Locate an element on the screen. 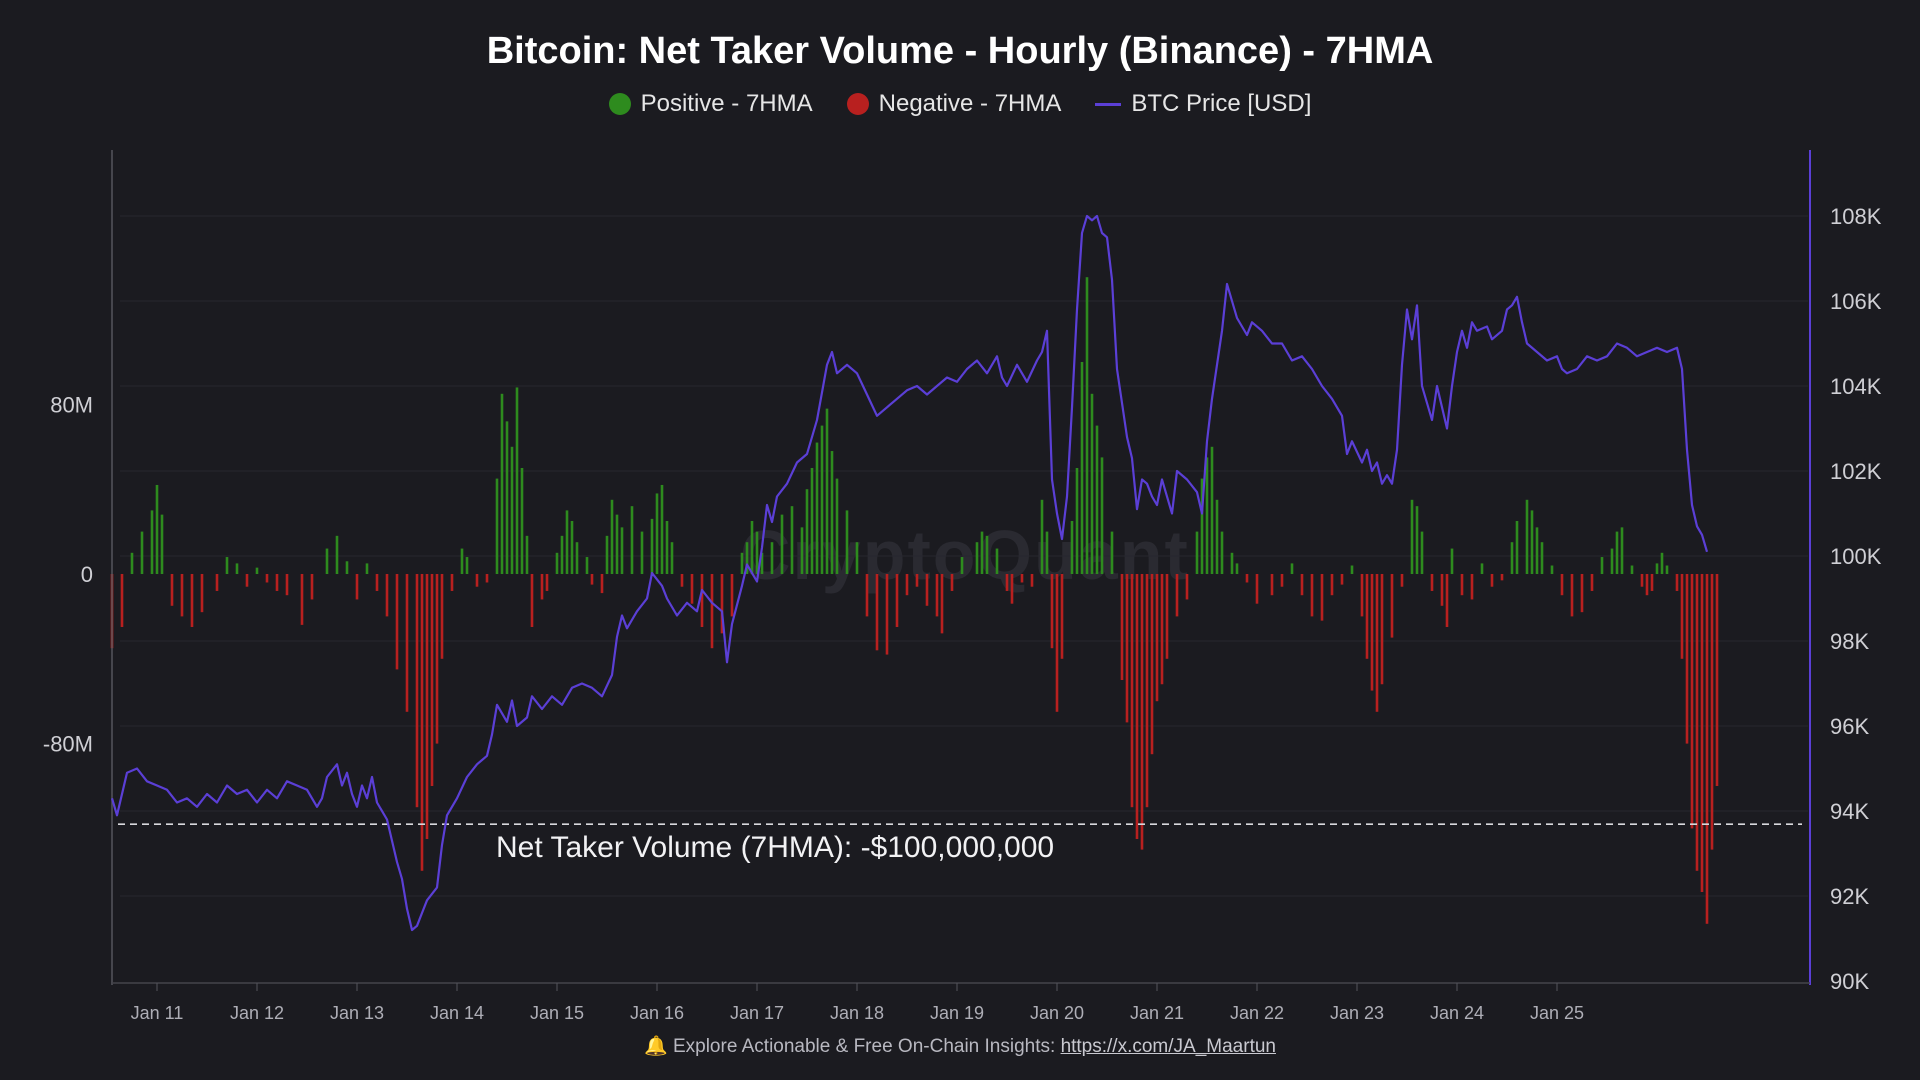 The height and width of the screenshot is (1080, 1920). footer-link: https://x.com/JA_Maartun is located at coordinates (1168, 1046).